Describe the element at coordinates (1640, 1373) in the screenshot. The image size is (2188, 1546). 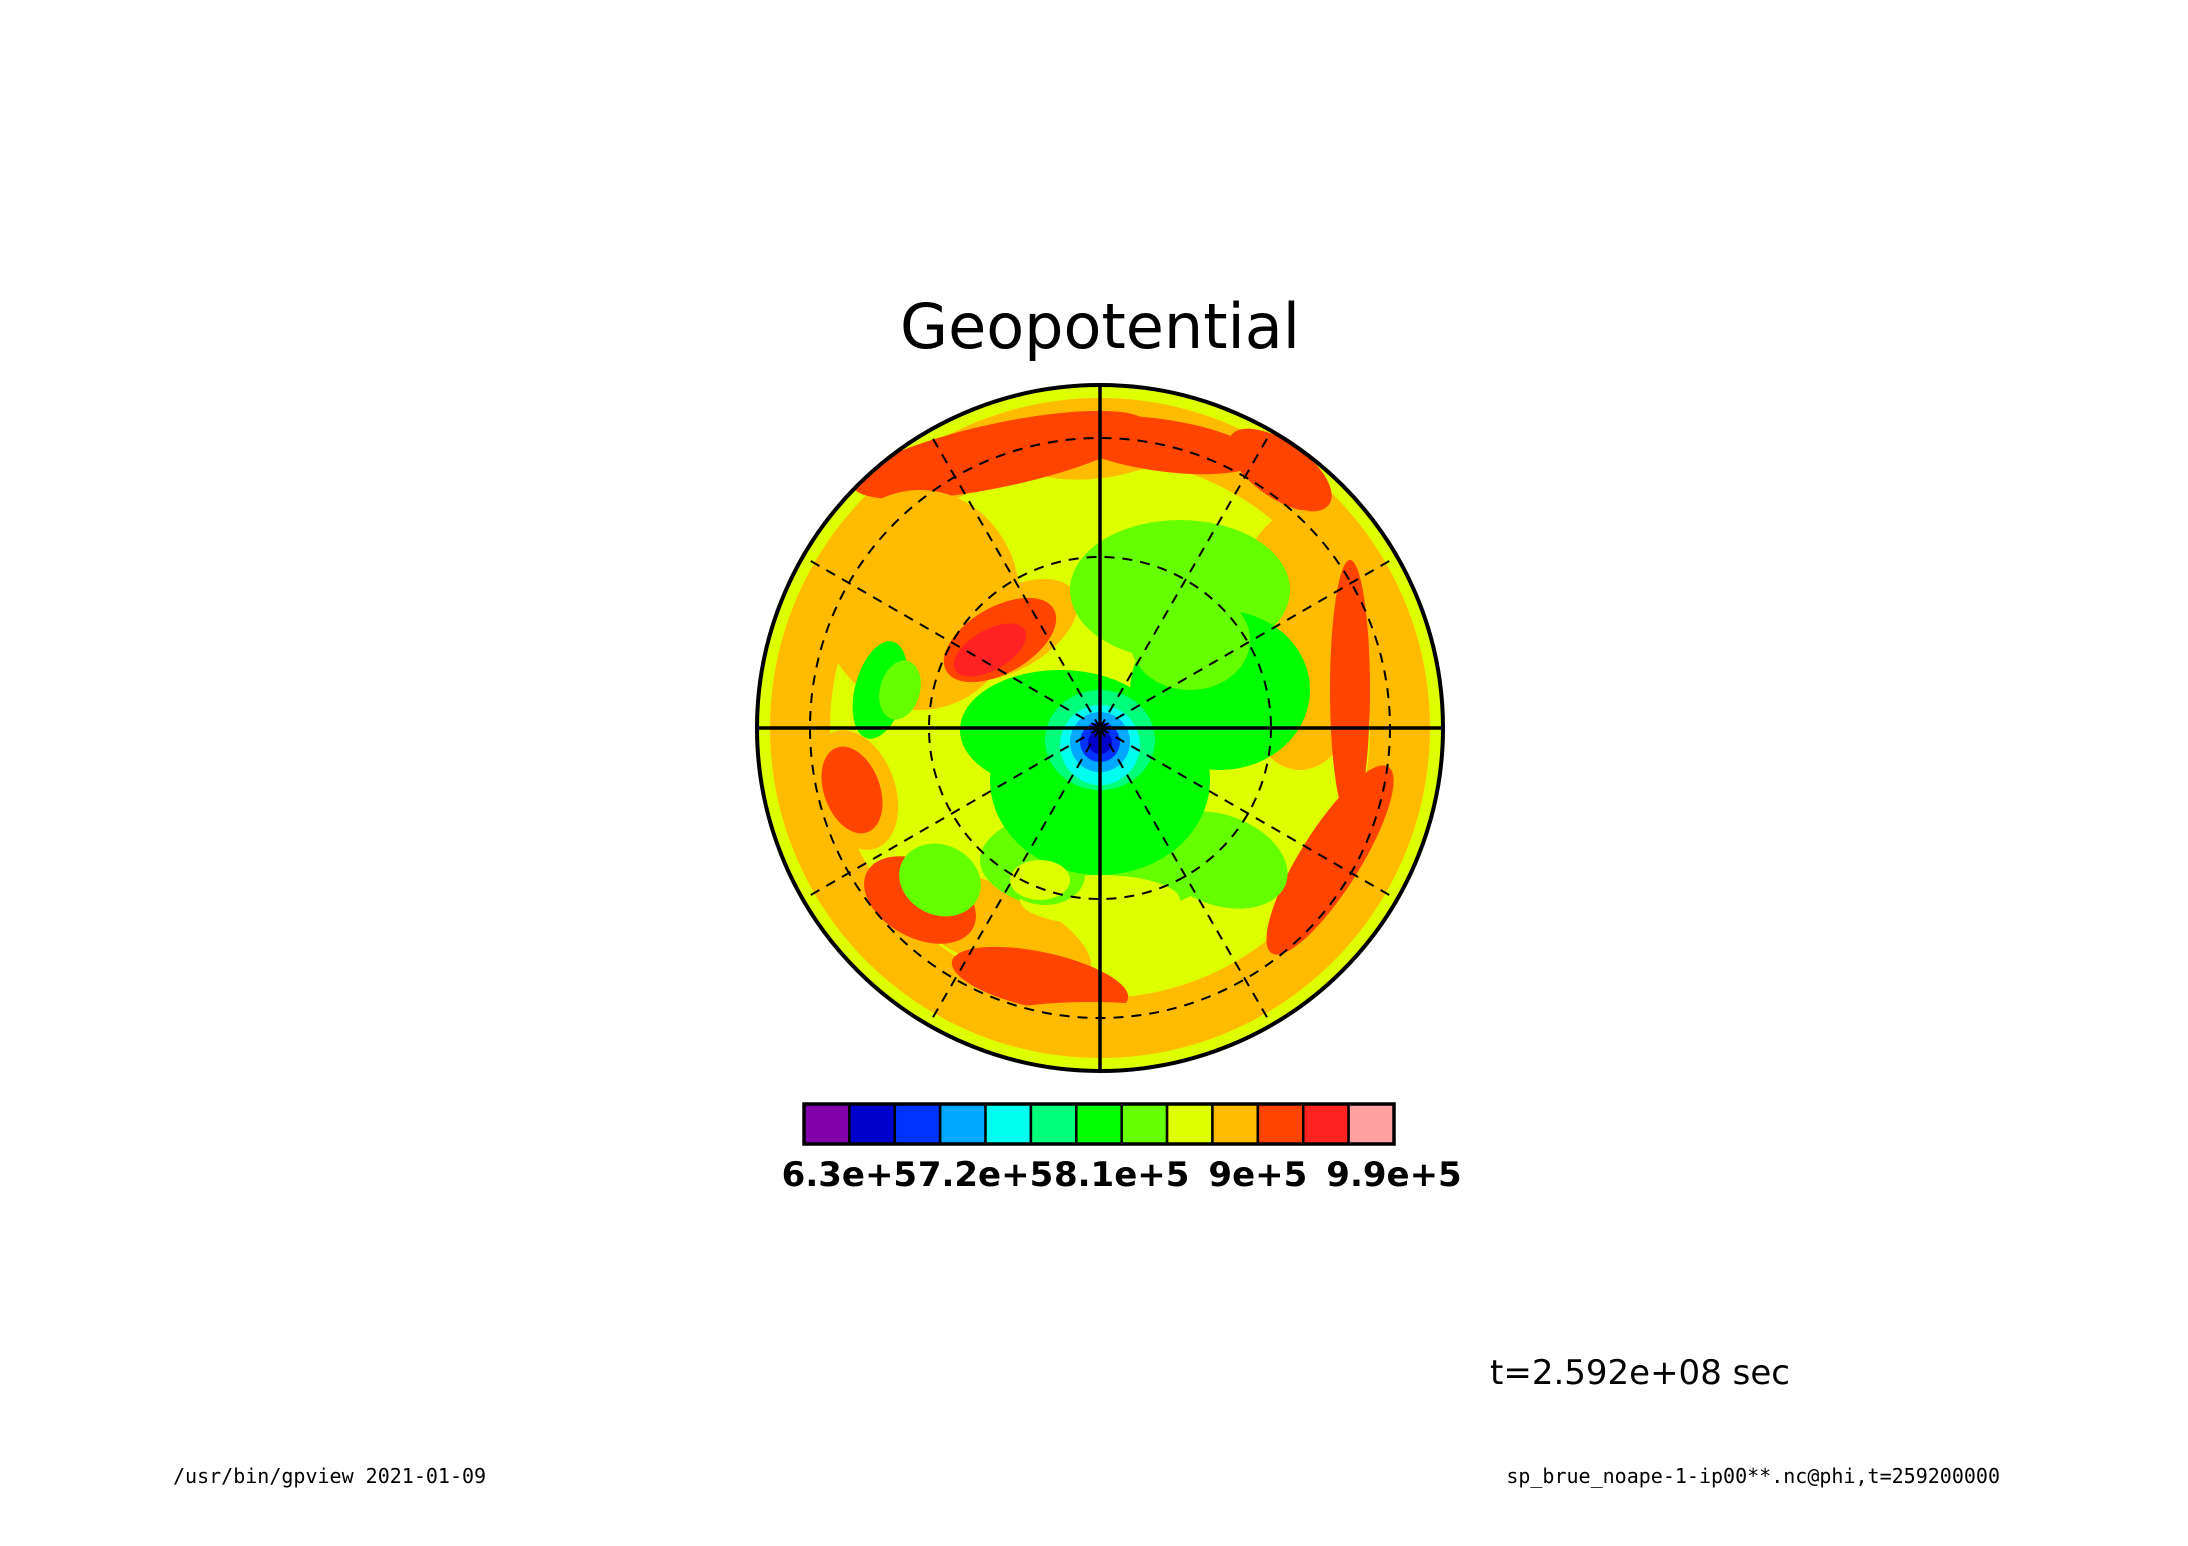
I see `time-label: t=2.592e+08 sec` at that location.